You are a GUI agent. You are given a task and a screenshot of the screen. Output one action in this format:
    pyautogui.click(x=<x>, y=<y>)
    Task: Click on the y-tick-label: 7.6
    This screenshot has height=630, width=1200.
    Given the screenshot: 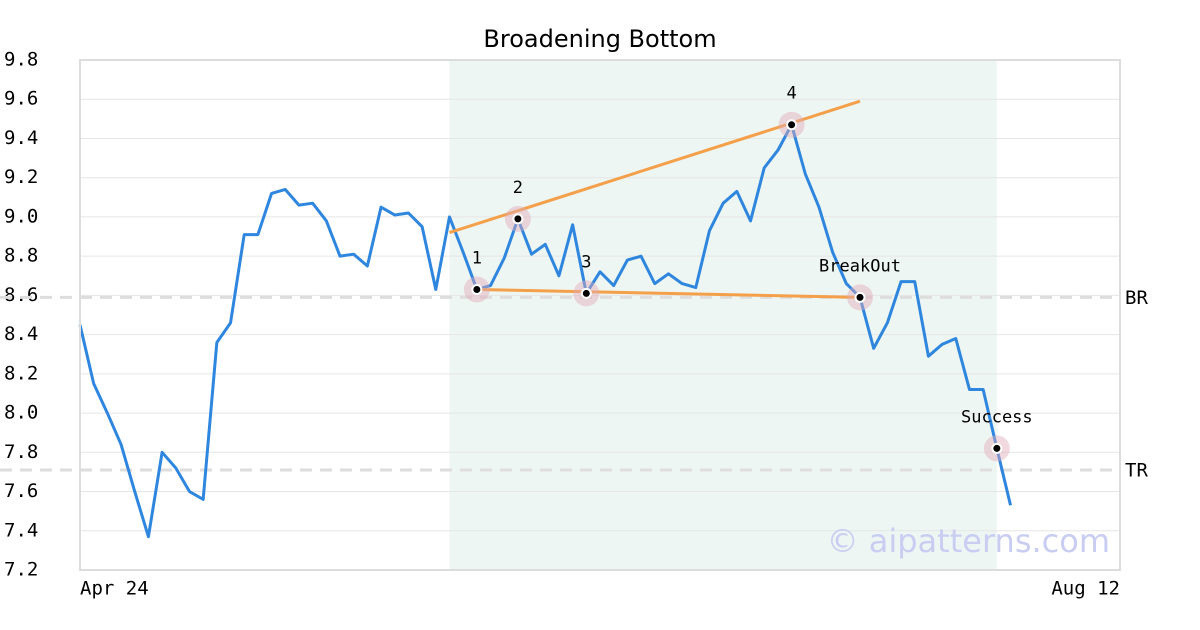 What is the action you would take?
    pyautogui.click(x=21, y=491)
    